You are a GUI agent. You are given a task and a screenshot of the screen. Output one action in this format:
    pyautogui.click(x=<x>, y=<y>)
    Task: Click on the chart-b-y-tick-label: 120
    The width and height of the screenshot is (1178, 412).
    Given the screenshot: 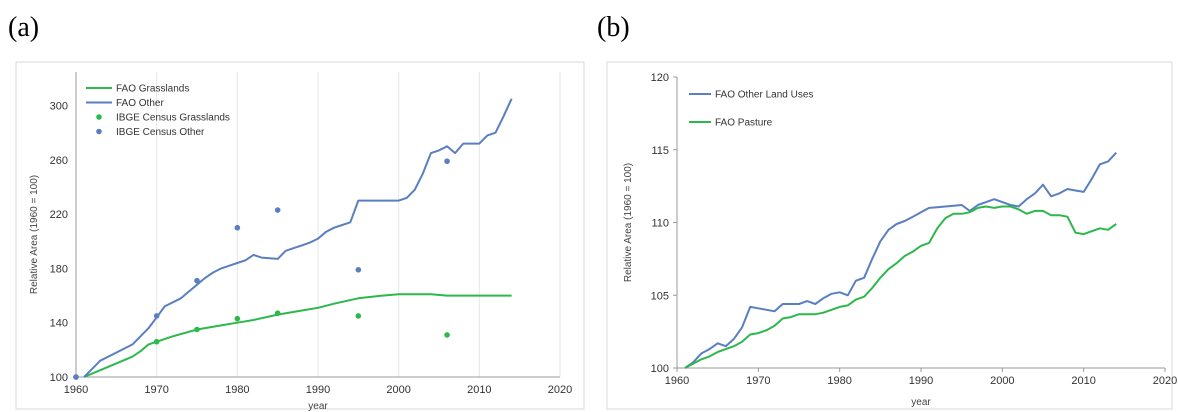 What is the action you would take?
    pyautogui.click(x=660, y=78)
    